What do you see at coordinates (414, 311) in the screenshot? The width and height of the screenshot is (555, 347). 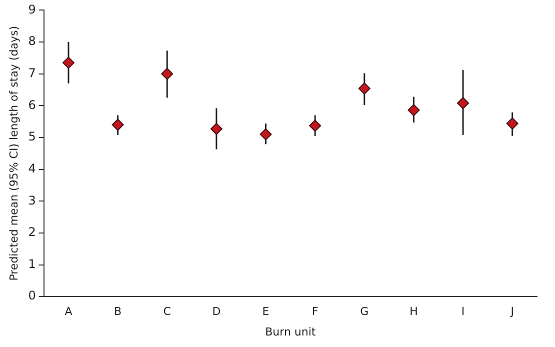 I see `x-tick-label: H` at bounding box center [414, 311].